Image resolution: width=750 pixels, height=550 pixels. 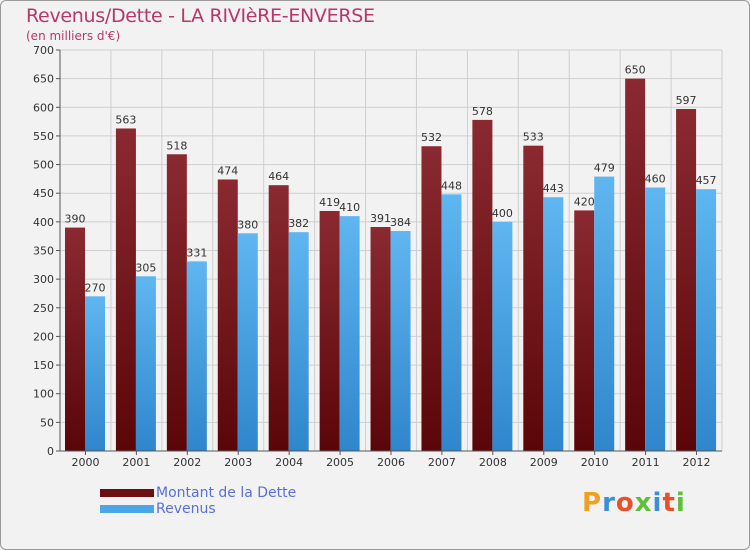 I want to click on x-tick-label: 2009, so click(x=544, y=462).